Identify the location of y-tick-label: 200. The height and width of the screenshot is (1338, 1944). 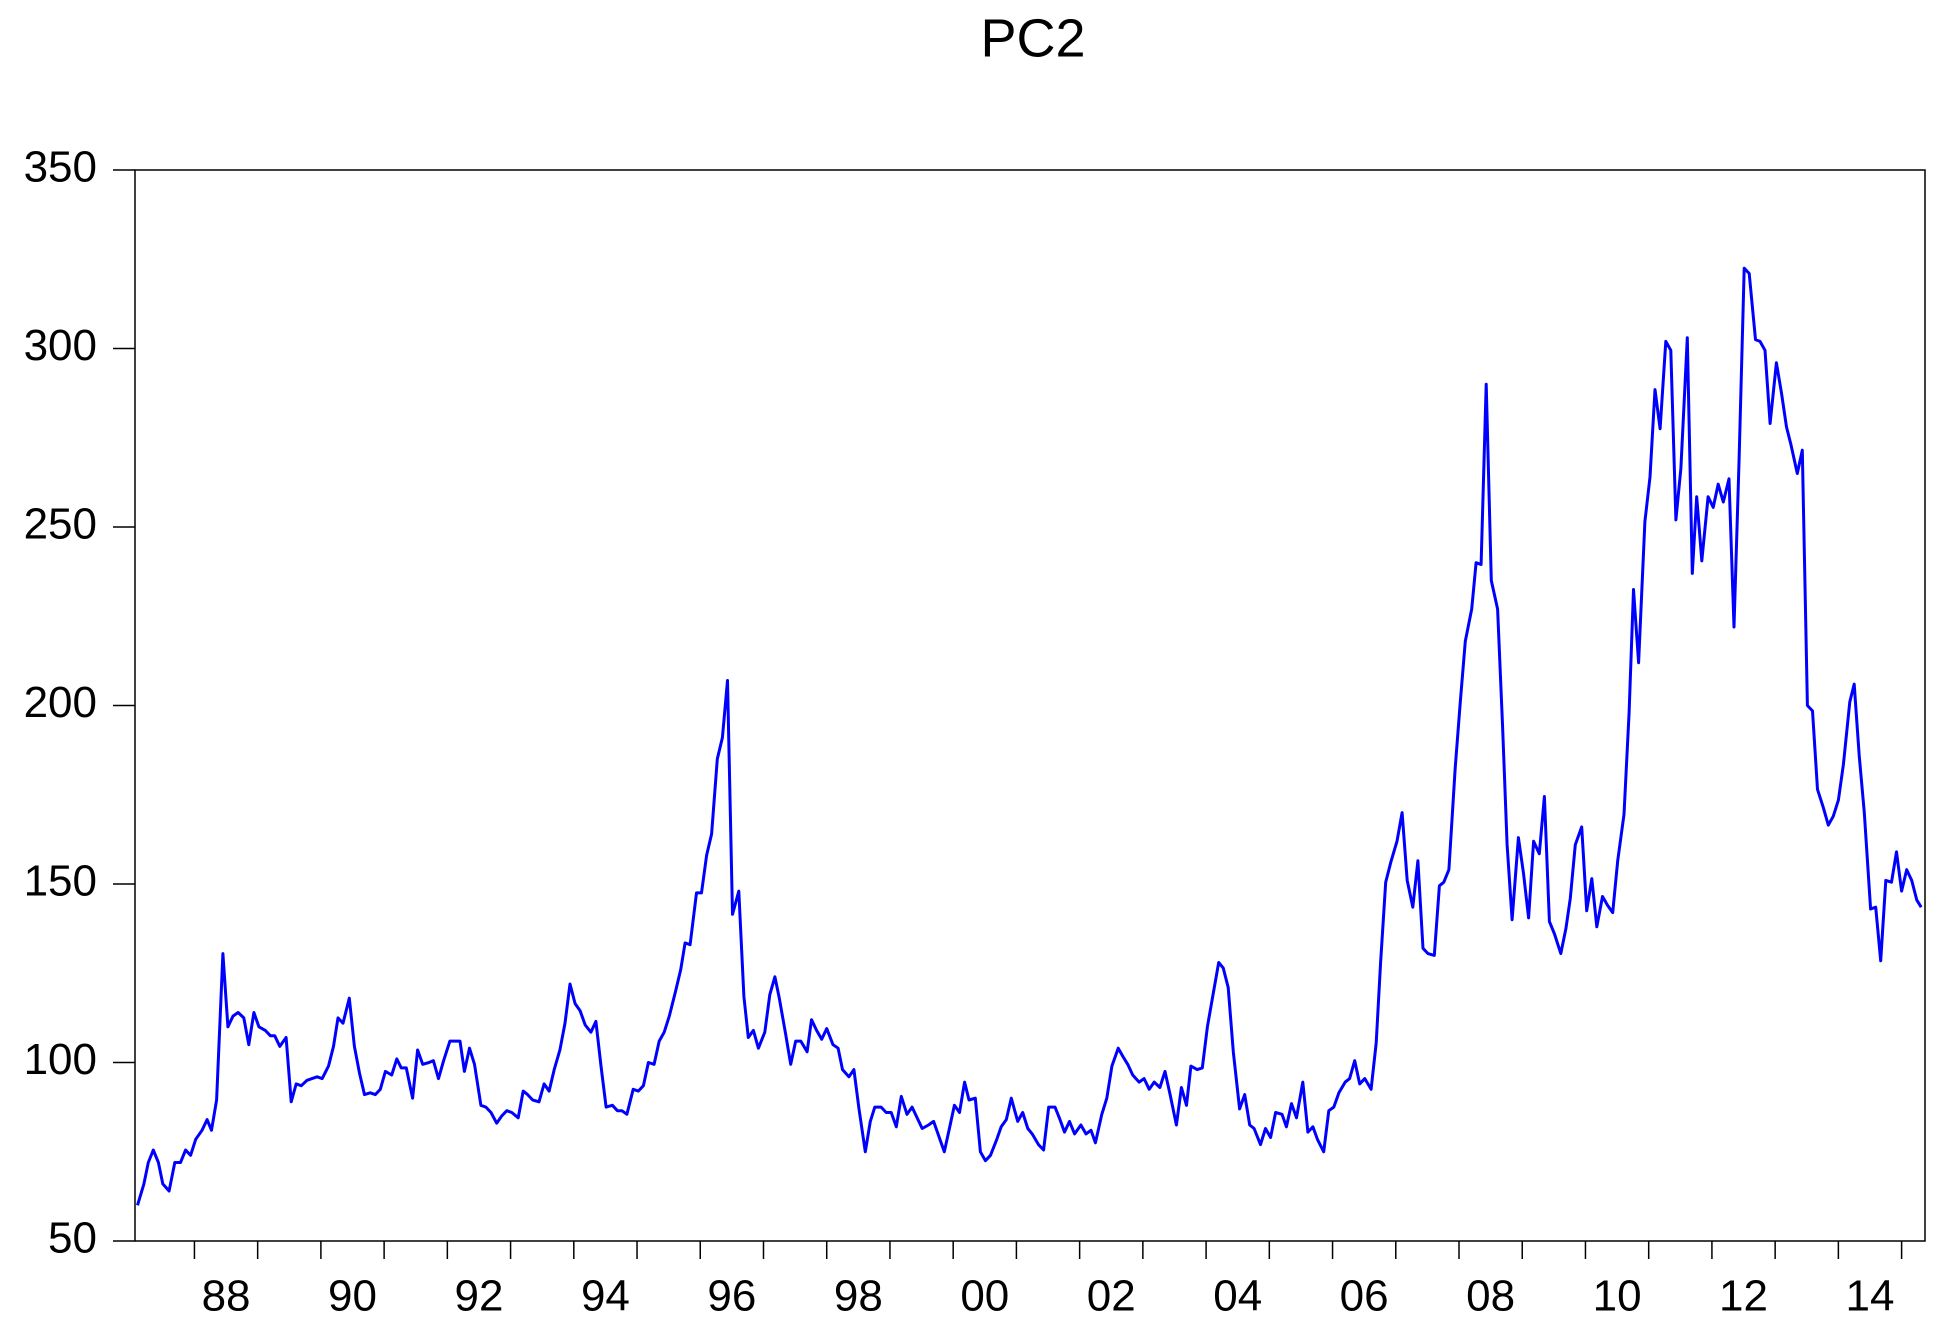
(60, 702).